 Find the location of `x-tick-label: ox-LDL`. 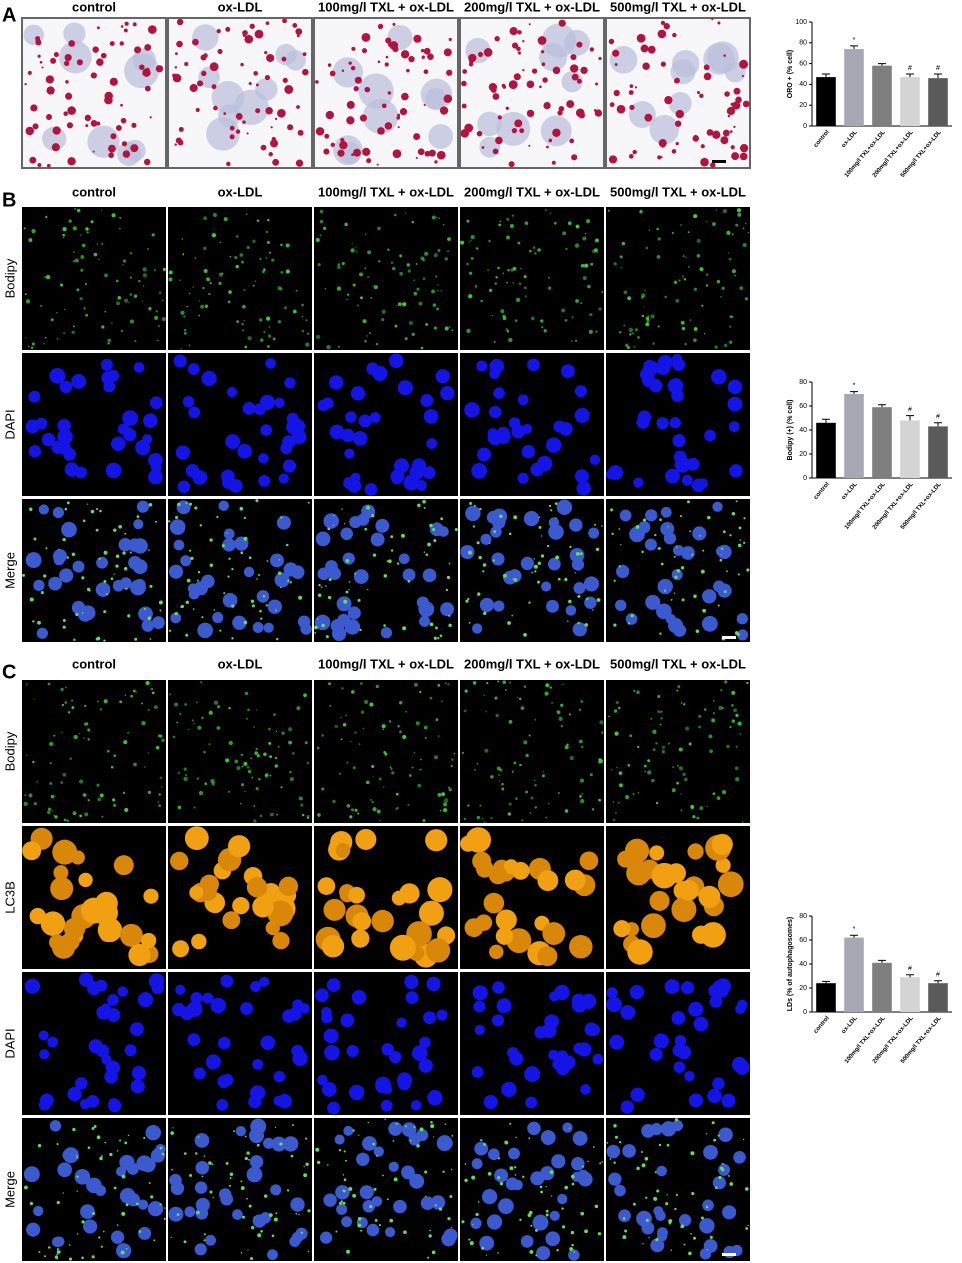

x-tick-label: ox-LDL is located at coordinates (850, 491).